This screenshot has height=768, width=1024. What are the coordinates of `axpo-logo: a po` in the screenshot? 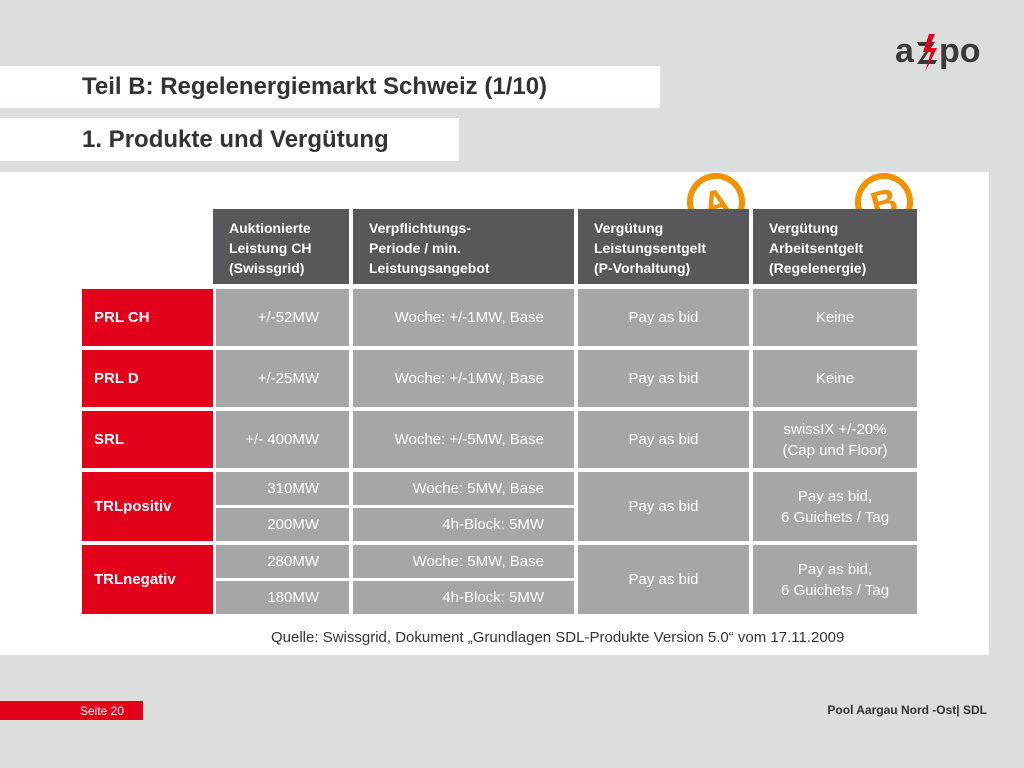 It's located at (938, 52).